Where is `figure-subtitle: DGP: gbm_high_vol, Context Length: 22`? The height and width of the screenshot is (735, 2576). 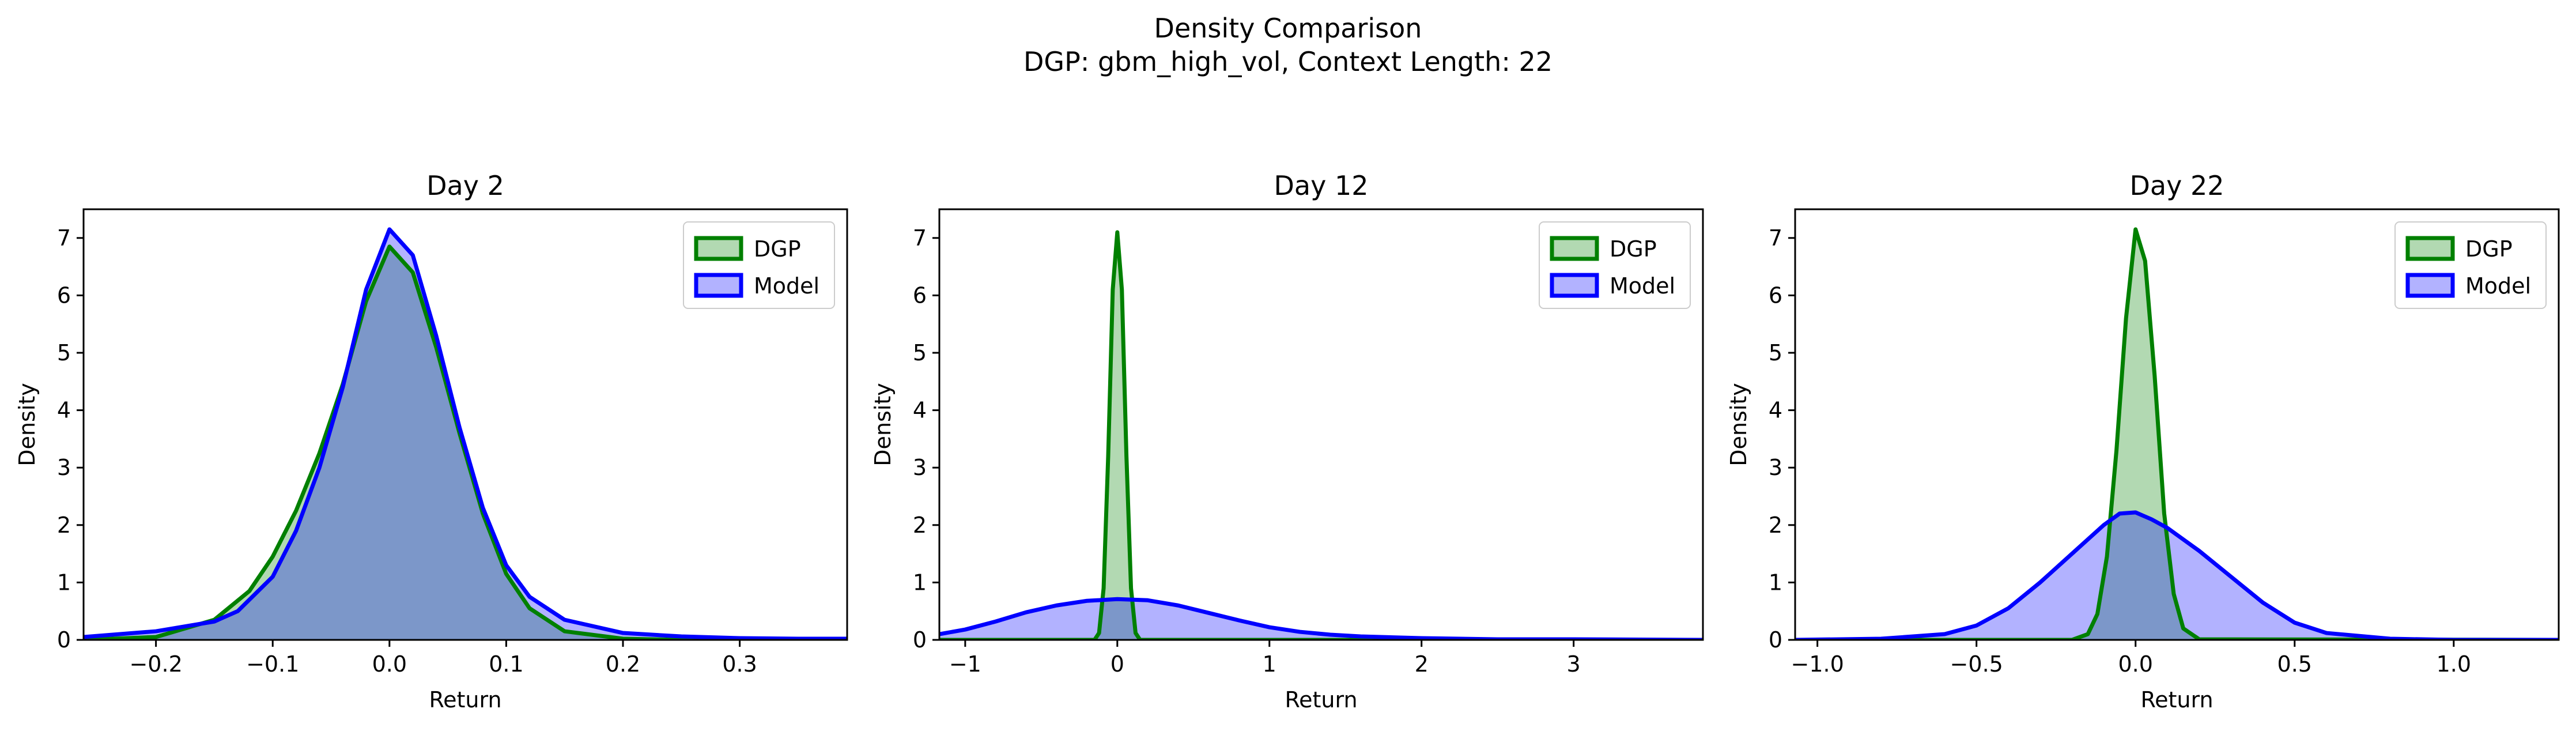 figure-subtitle: DGP: gbm_high_vol, Context Length: 22 is located at coordinates (1288, 61).